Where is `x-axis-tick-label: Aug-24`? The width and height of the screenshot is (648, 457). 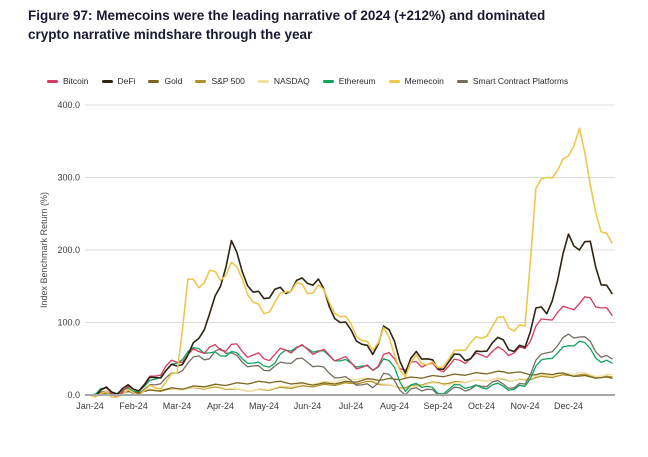 x-axis-tick-label: Aug-24 is located at coordinates (394, 406).